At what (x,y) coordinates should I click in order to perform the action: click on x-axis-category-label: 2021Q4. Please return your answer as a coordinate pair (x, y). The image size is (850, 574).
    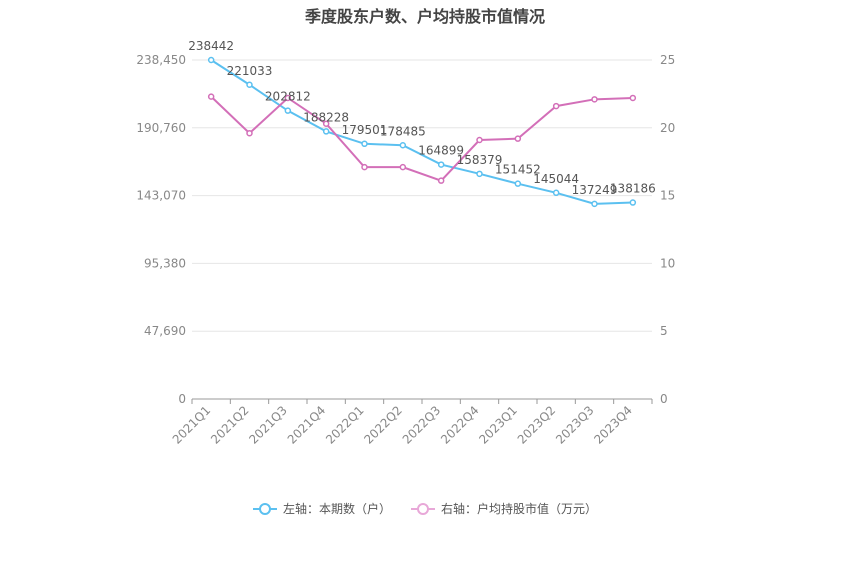
    Looking at the image, I should click on (307, 425).